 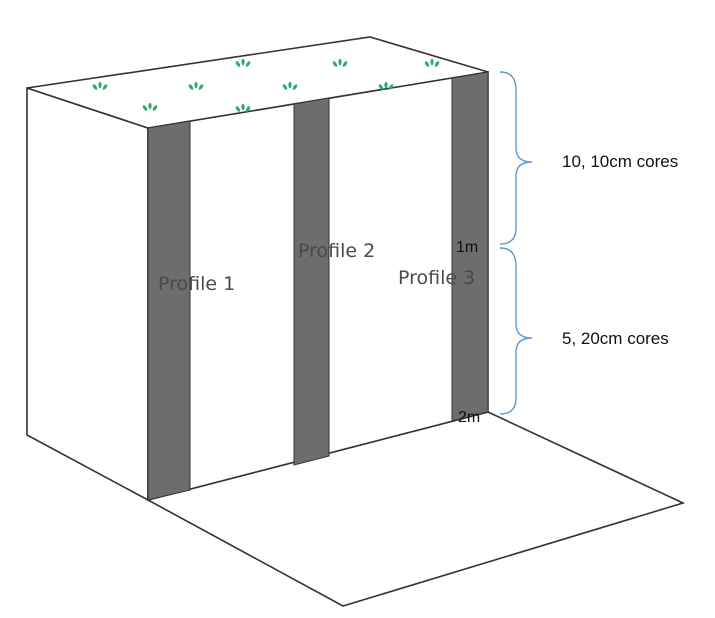 What do you see at coordinates (311, 281) in the screenshot?
I see `profile-2-strip` at bounding box center [311, 281].